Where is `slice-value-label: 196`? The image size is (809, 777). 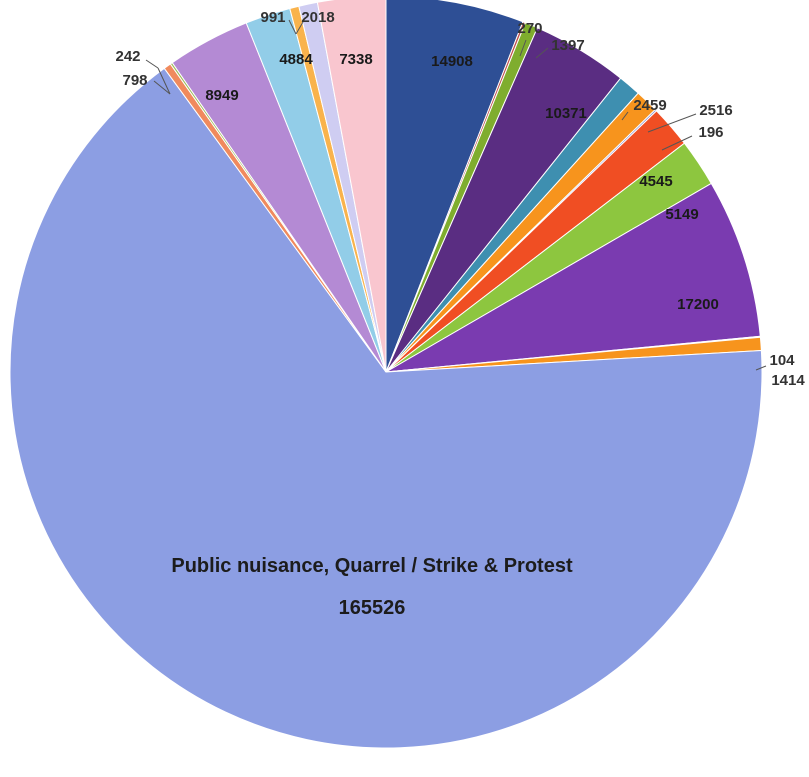
slice-value-label: 196 is located at coordinates (710, 132).